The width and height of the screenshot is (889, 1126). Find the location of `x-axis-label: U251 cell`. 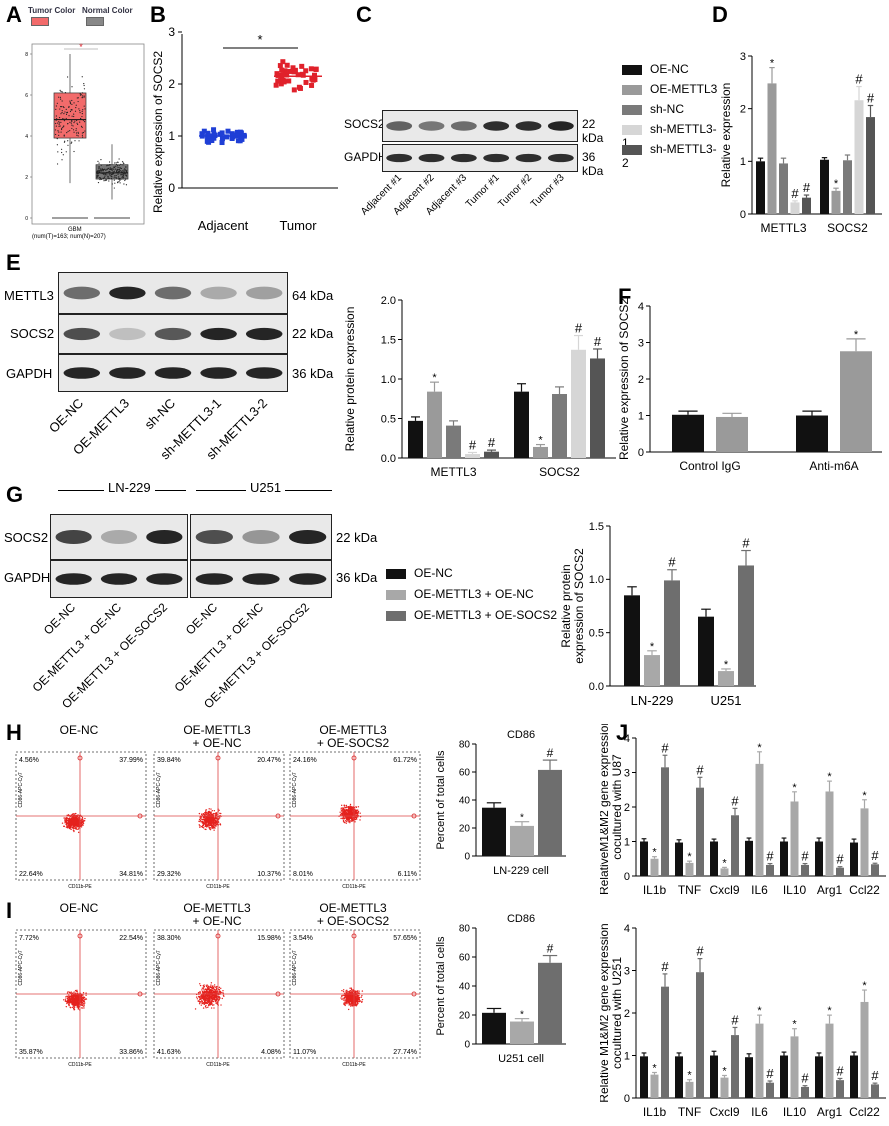

x-axis-label: U251 cell is located at coordinates (521, 1059).